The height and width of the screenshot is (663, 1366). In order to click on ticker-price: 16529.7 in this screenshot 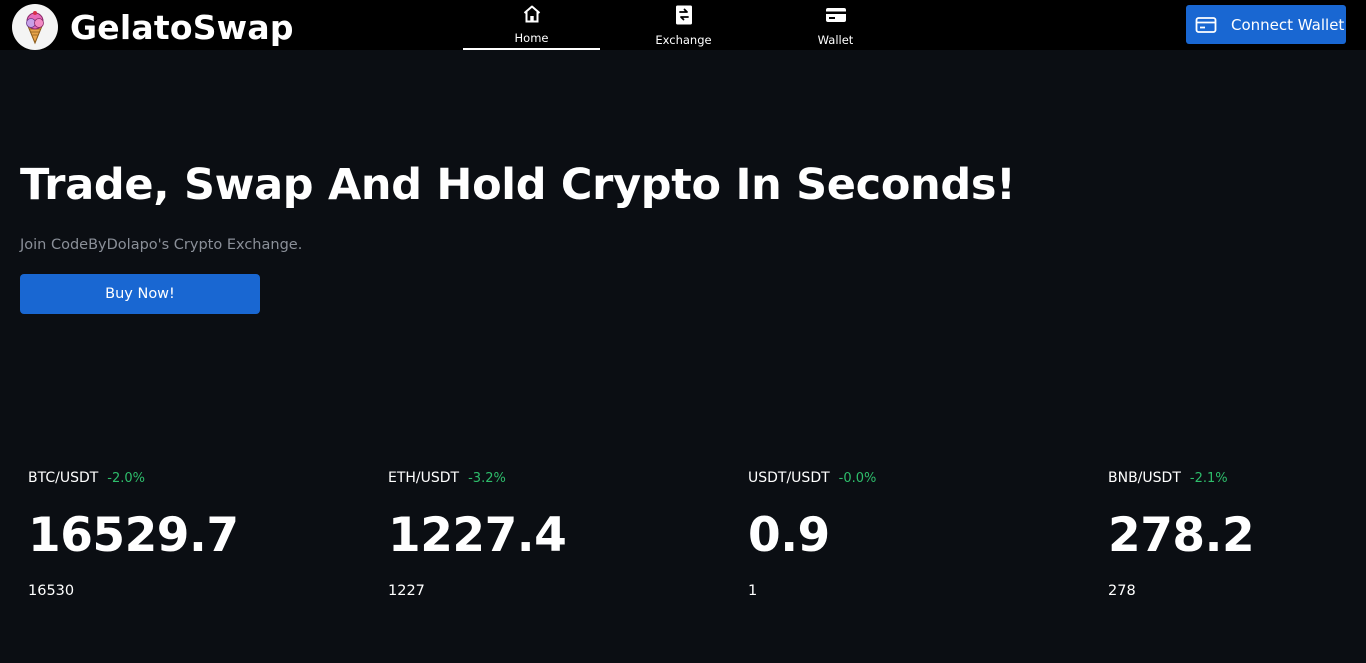, I will do `click(133, 535)`.